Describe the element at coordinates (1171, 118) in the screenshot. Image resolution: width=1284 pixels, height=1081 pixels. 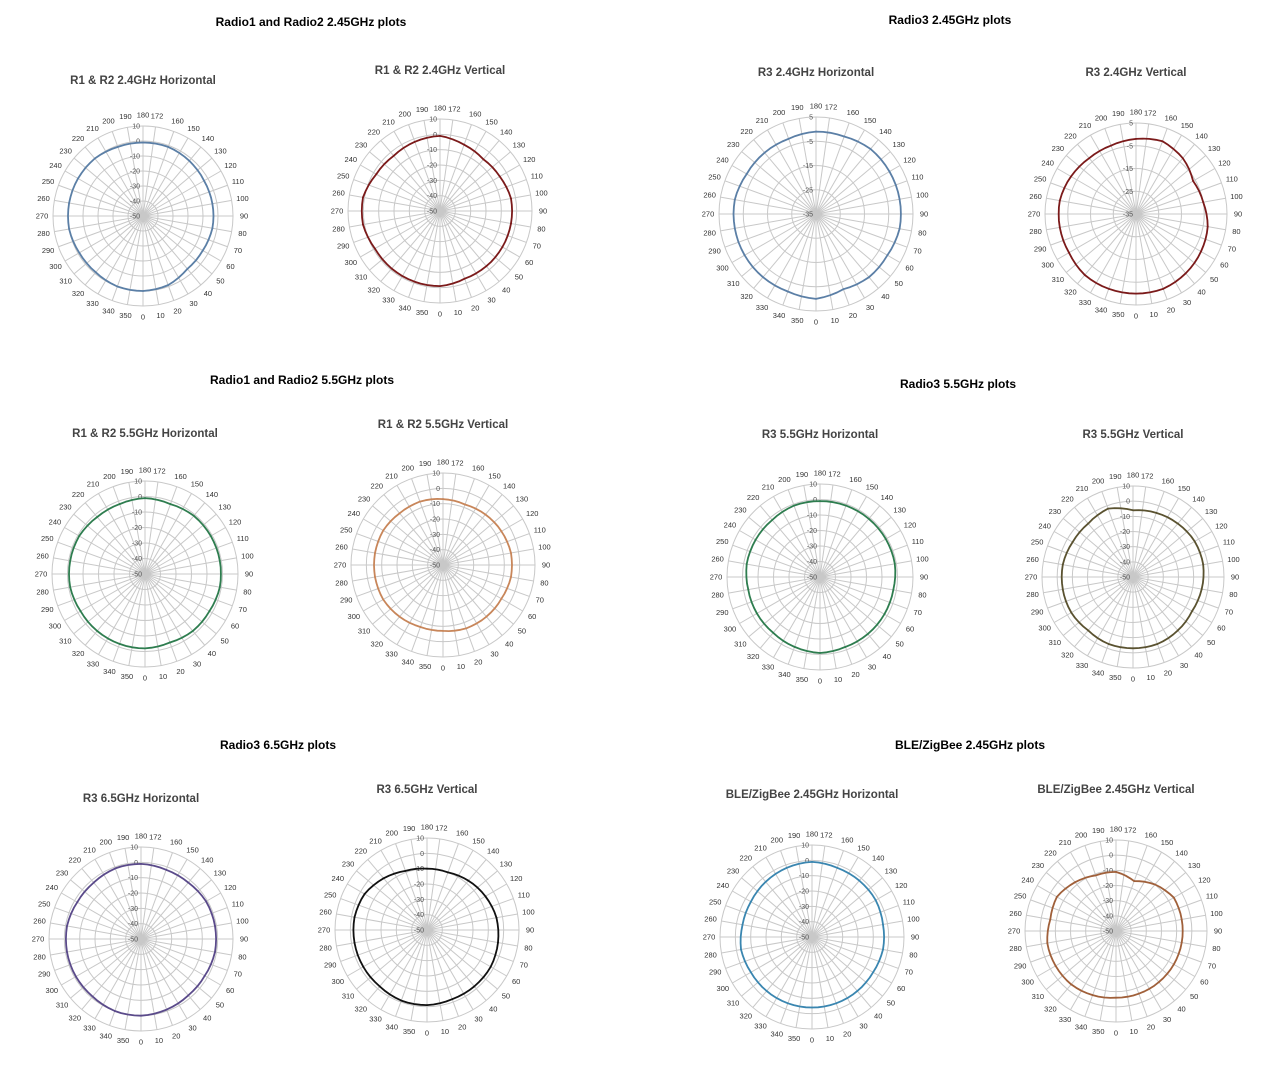
I see `angle-tick-label: 160` at that location.